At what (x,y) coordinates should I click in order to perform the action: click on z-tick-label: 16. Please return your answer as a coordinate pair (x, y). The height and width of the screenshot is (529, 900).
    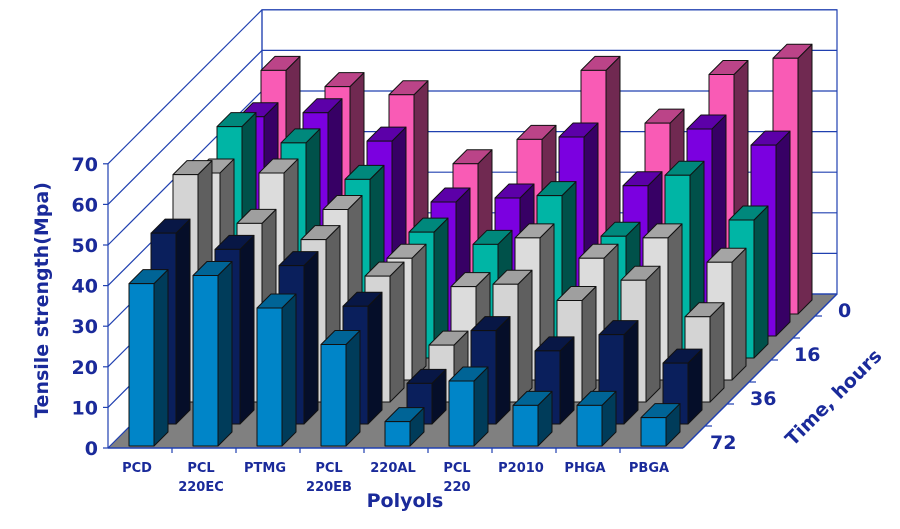
    Looking at the image, I should click on (807, 355).